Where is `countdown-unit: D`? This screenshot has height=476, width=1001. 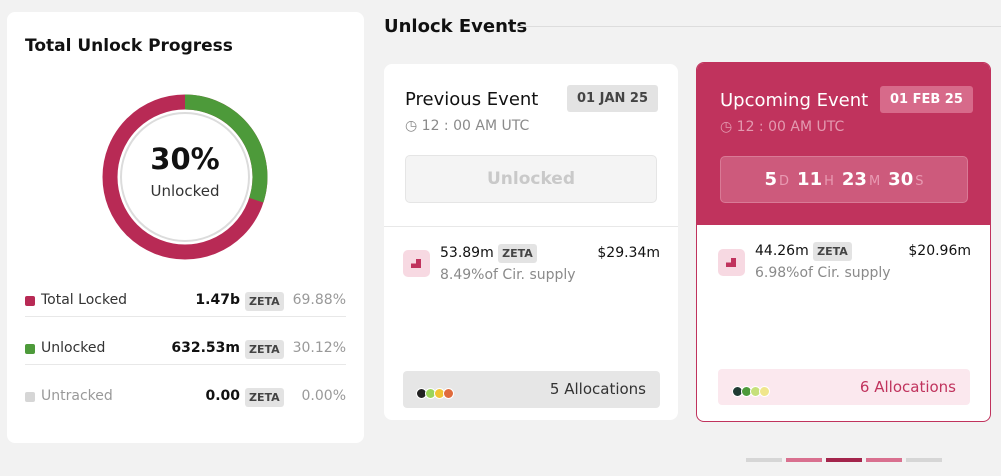
countdown-unit: D is located at coordinates (784, 181).